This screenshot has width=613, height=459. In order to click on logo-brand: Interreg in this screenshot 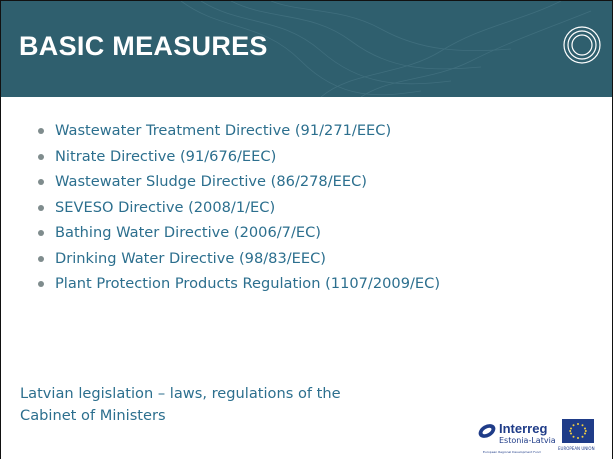, I will do `click(523, 428)`.